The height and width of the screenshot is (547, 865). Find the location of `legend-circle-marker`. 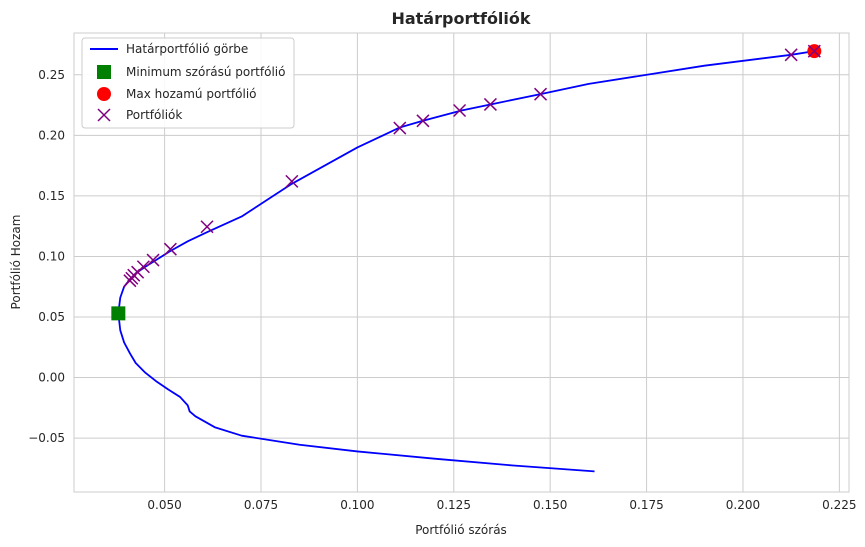

legend-circle-marker is located at coordinates (104, 94).